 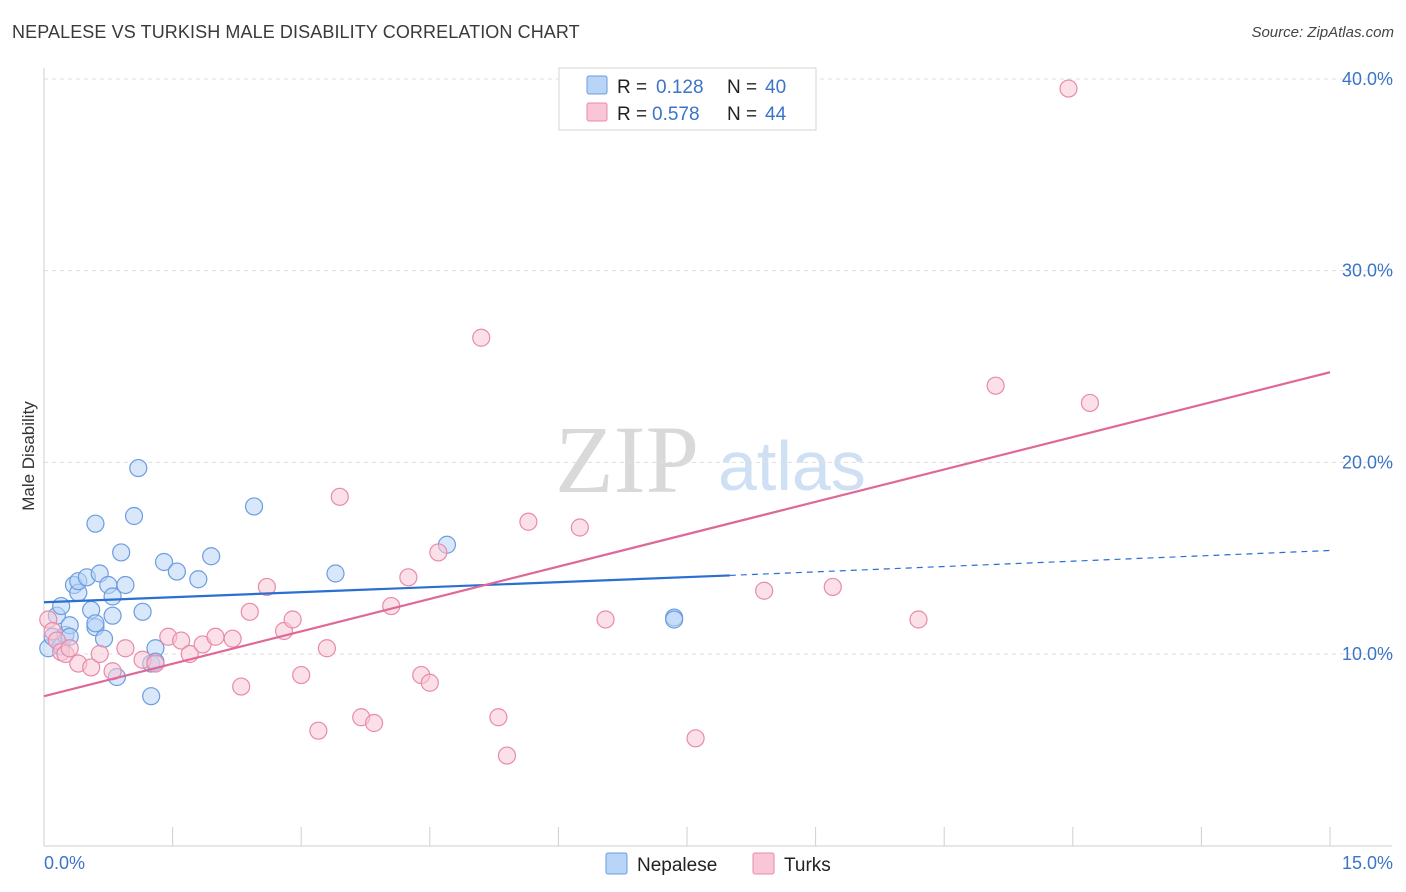 I want to click on x-ticks, so click(x=687, y=836).